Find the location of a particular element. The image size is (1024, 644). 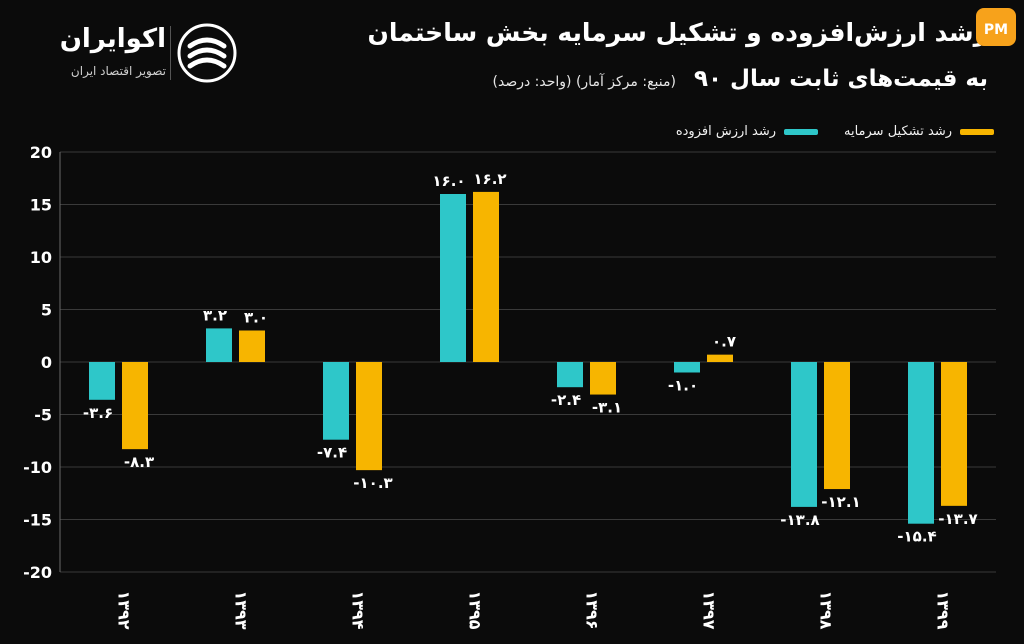

data-label-capital-formation: ۱۶.۲ is located at coordinates (489, 179).